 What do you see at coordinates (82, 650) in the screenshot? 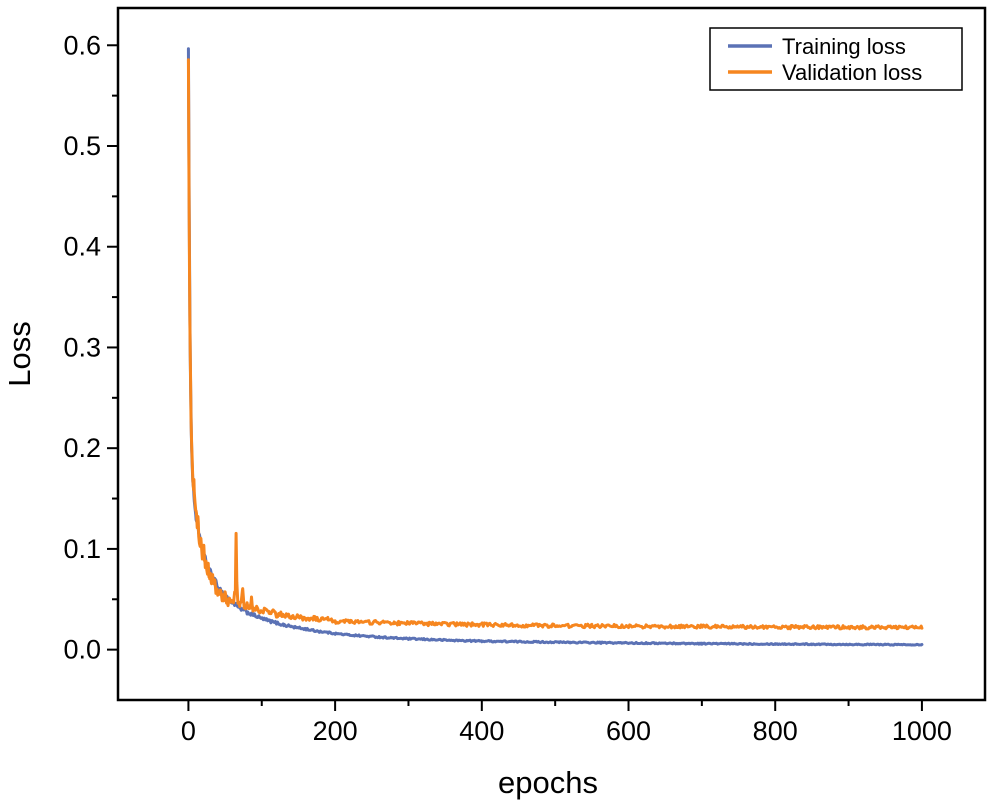
I see `y-tick-label: 0.0` at bounding box center [82, 650].